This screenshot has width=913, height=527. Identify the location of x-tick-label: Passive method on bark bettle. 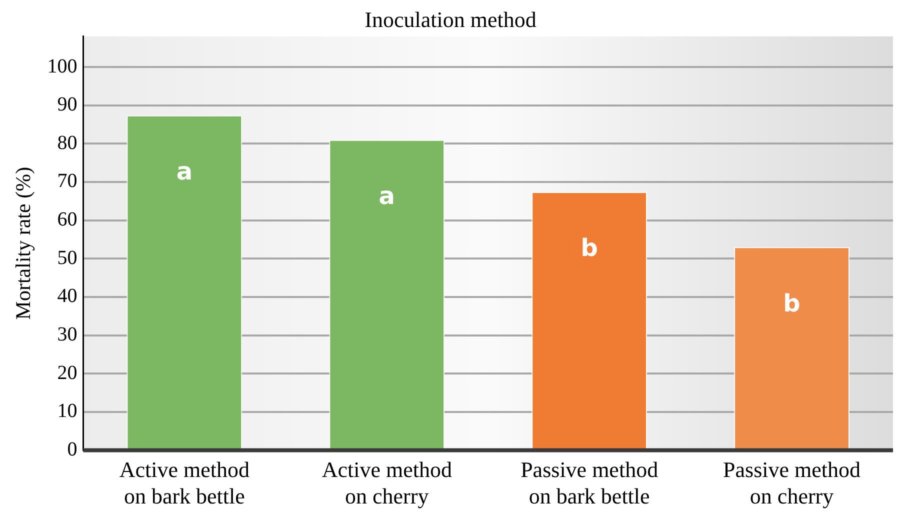
(589, 483).